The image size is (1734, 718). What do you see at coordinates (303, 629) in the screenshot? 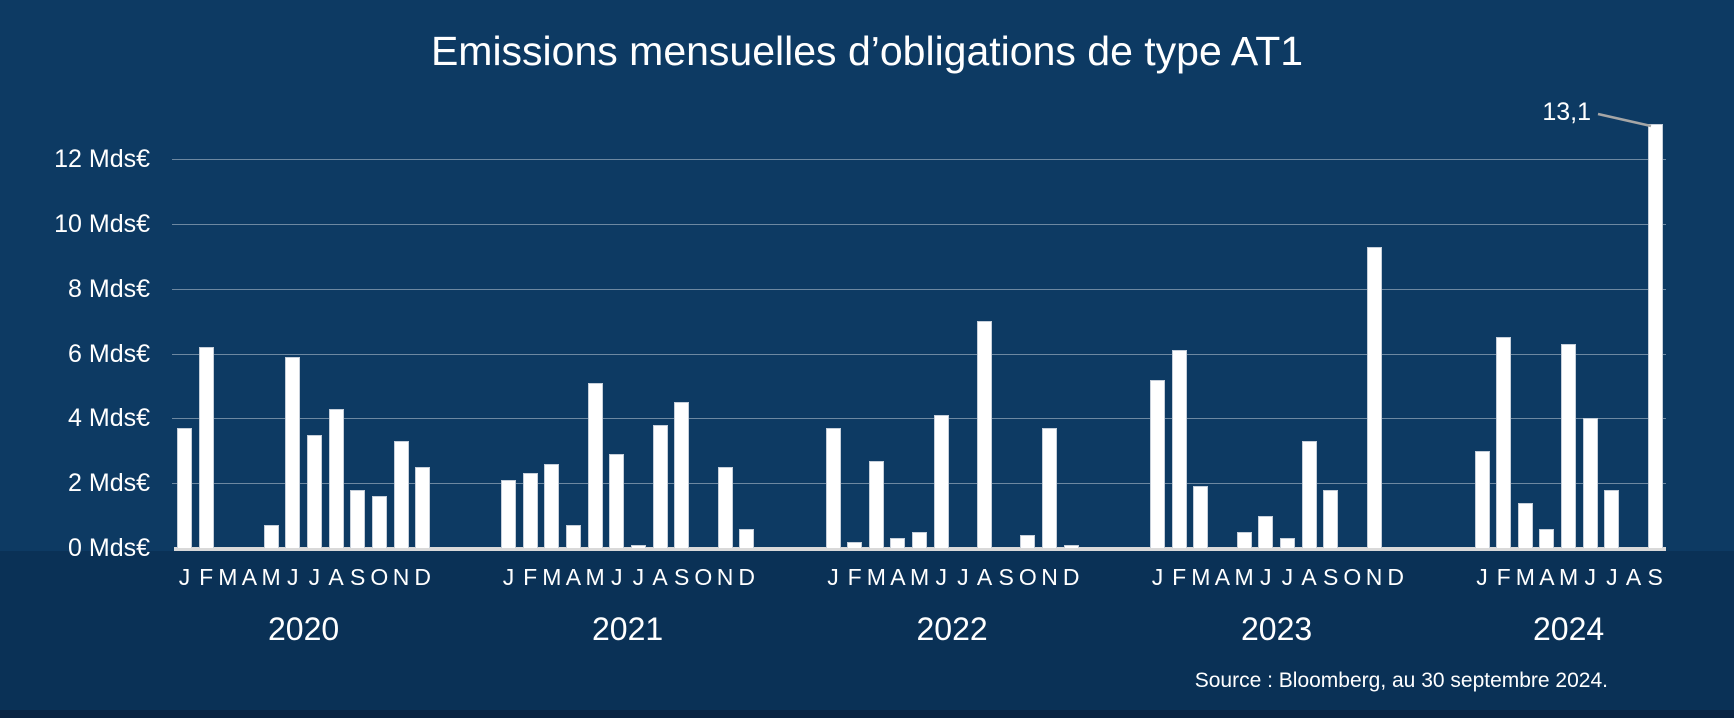
I see `year-label: 2020` at bounding box center [303, 629].